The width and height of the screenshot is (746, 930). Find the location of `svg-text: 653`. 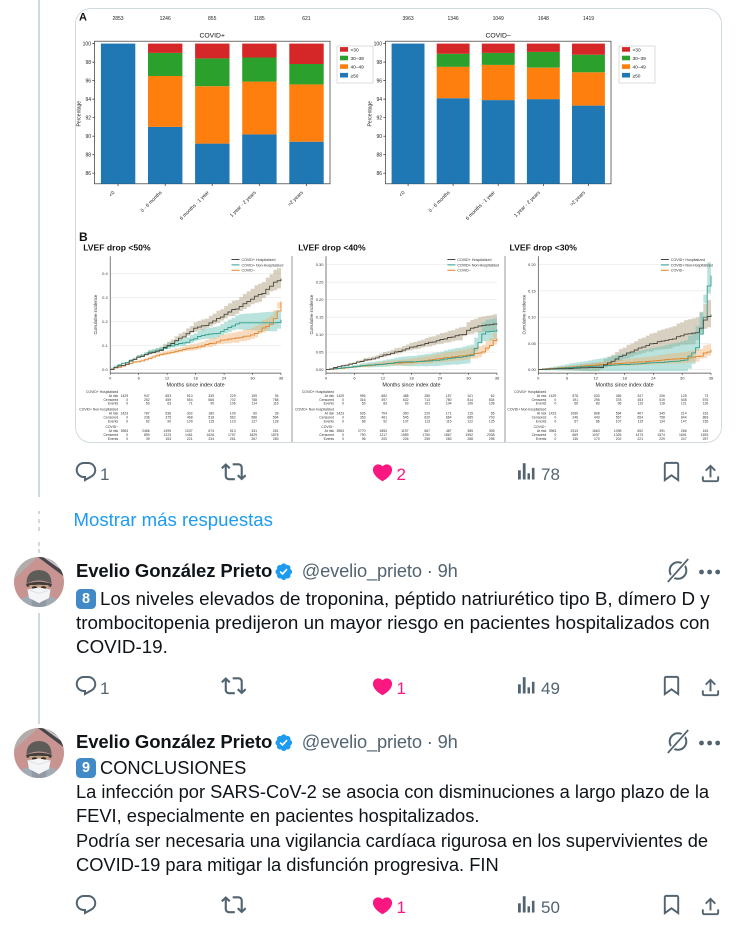

svg-text: 653 is located at coordinates (168, 396).